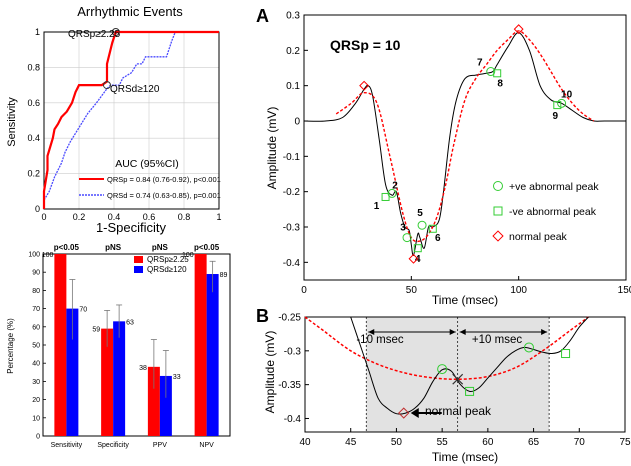 Image resolution: width=631 pixels, height=466 pixels. I want to click on panel-a-y-tick-label: -0.2, so click(292, 192).